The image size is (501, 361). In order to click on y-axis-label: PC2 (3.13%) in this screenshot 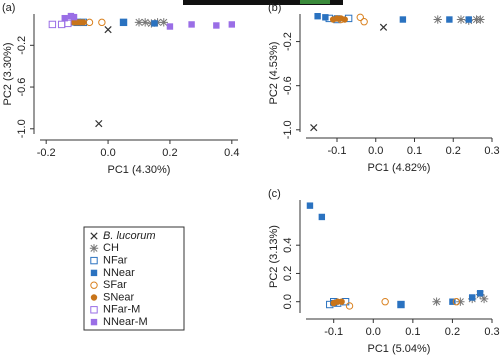, I will do `click(274, 256)`.